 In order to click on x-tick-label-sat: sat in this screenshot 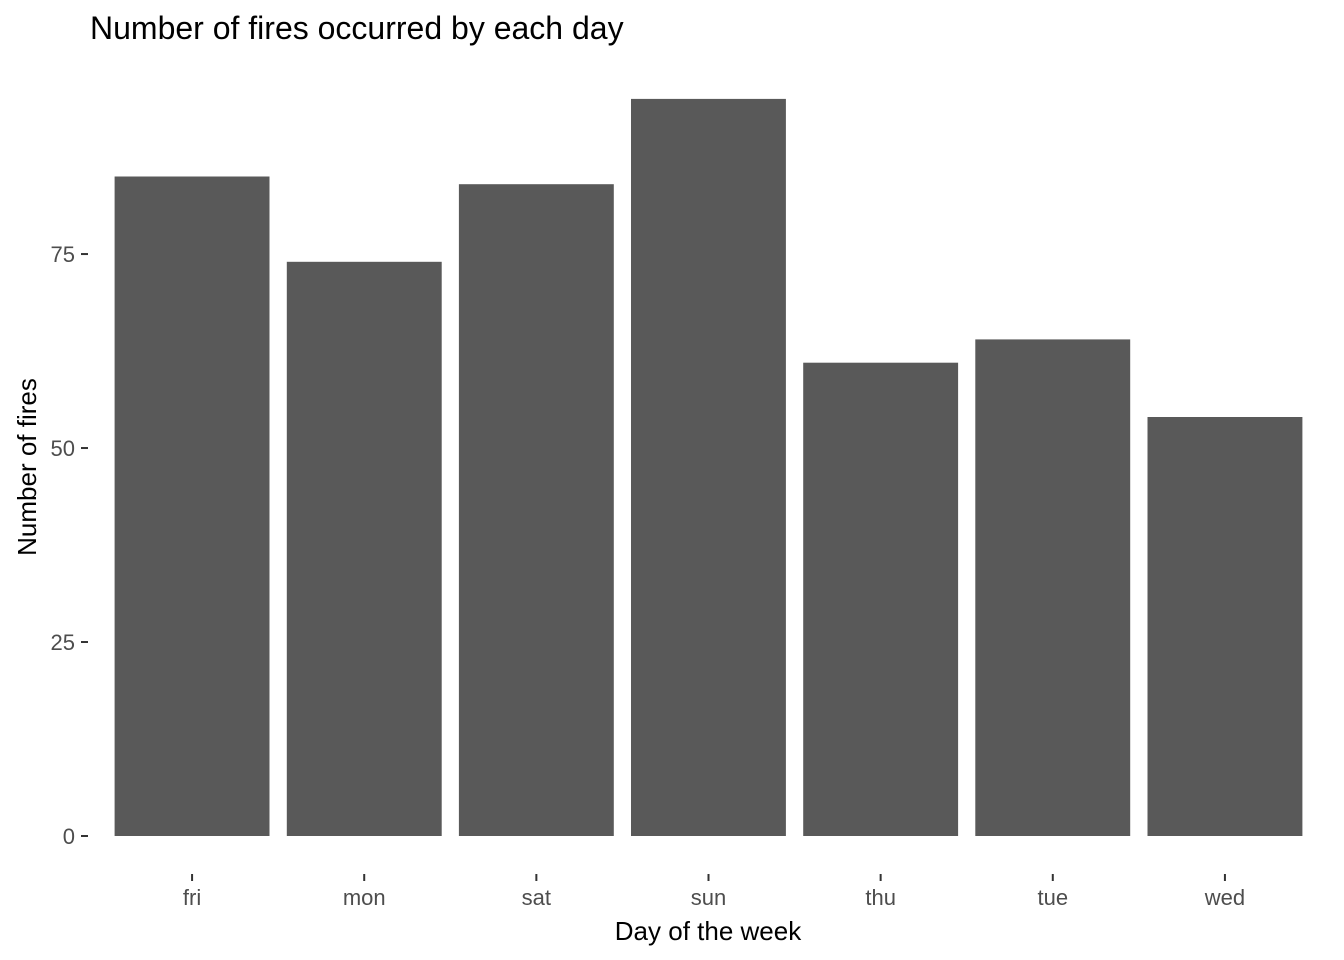, I will do `click(536, 897)`.